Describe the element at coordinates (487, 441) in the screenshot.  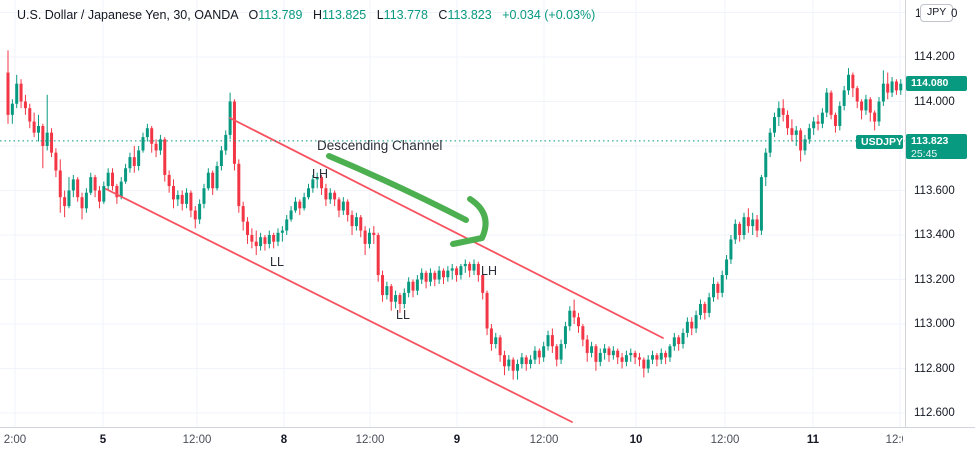
I see `time-axis: 2:00 5 12:00 8 12:00 9 12:00 10 12:00 11 12:00` at that location.